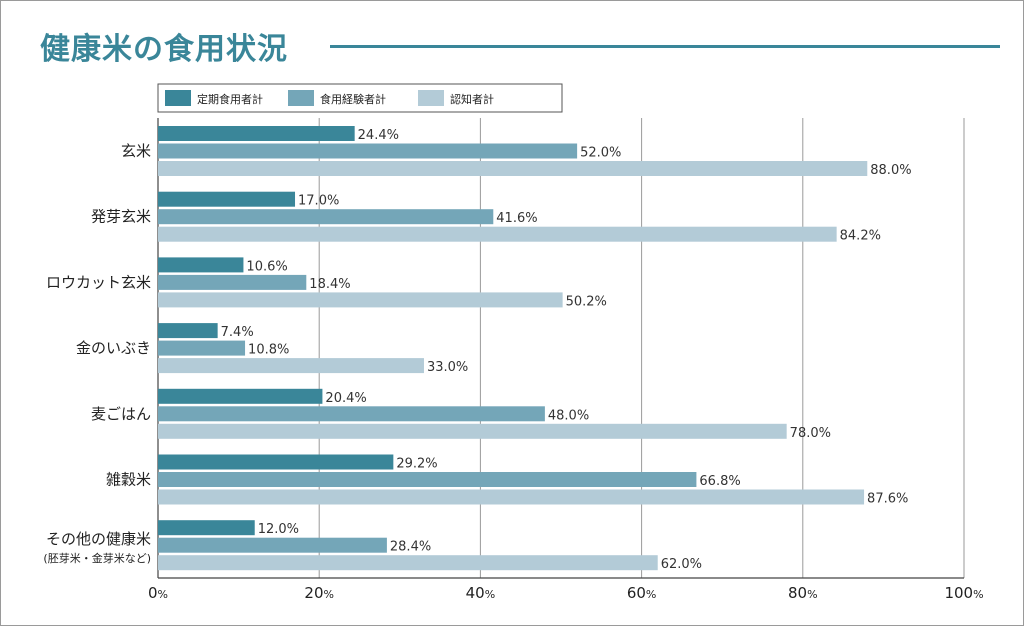 Image resolution: width=1024 pixels, height=626 pixels. Describe the element at coordinates (586, 301) in the screenshot. I see `bar-value-label: 50.2%` at that location.